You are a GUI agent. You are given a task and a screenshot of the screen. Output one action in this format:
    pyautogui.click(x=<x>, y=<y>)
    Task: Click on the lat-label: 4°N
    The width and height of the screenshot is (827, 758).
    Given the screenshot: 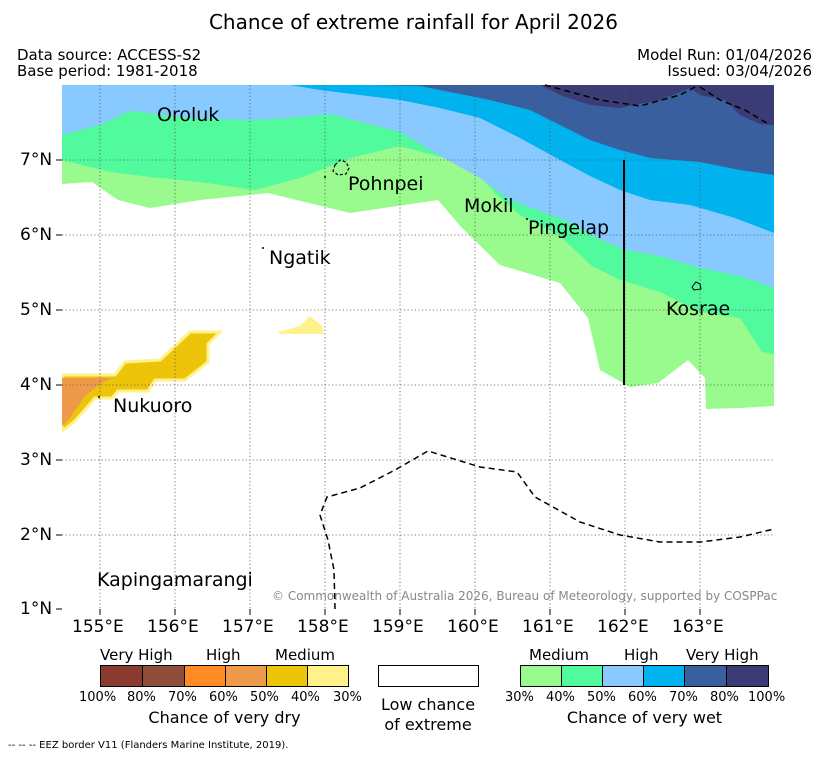 What is the action you would take?
    pyautogui.click(x=36, y=385)
    